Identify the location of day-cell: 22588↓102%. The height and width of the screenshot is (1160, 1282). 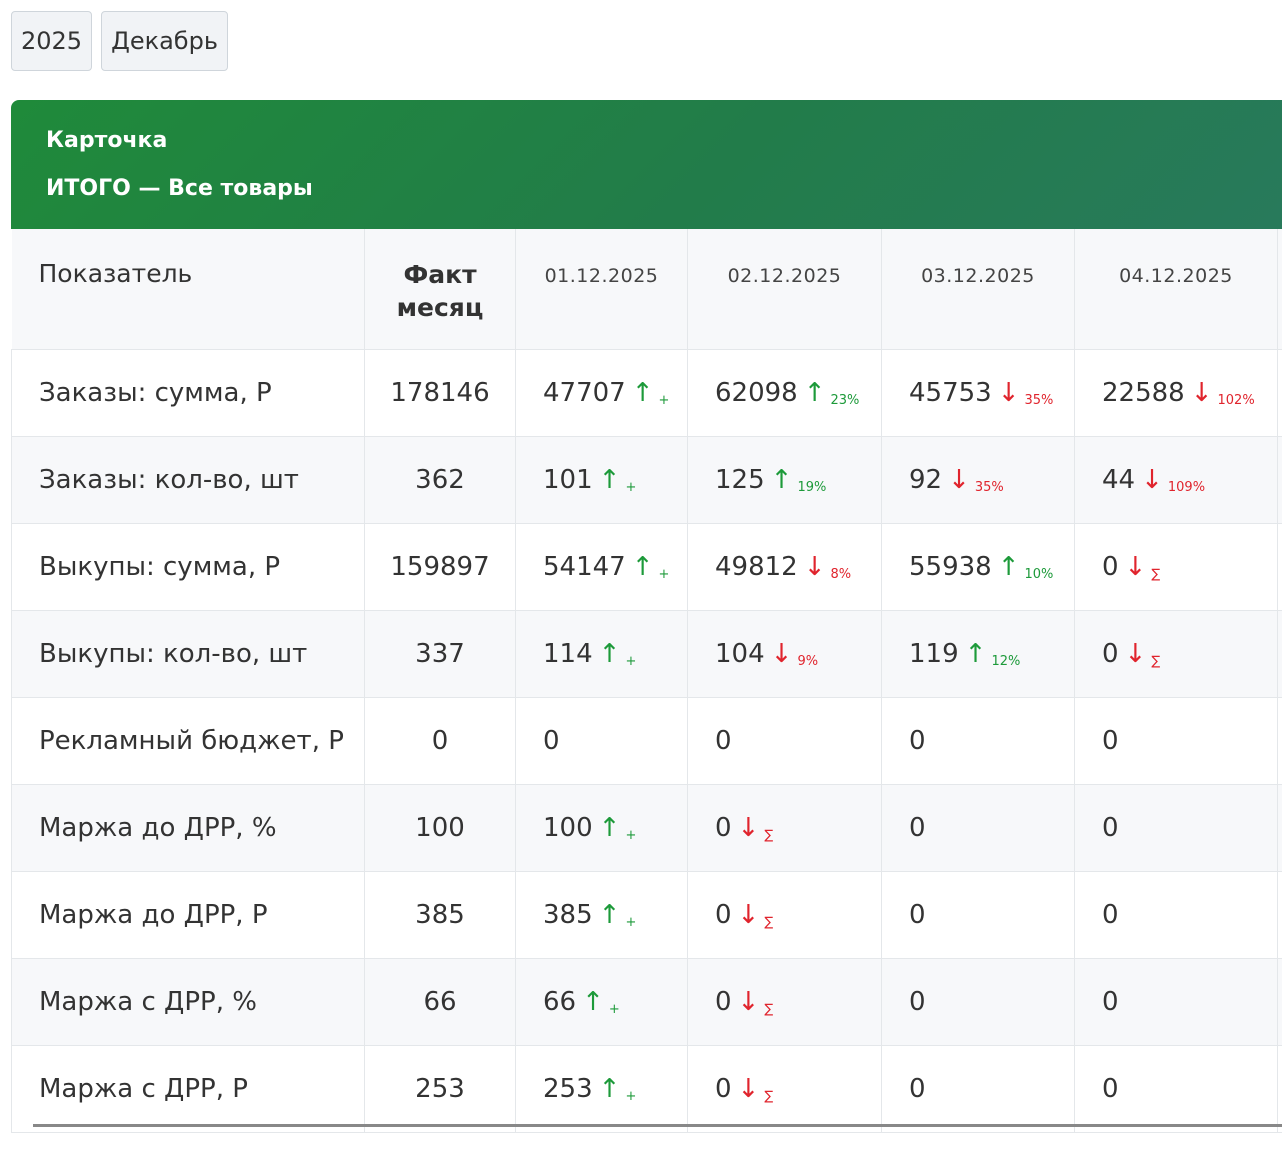
(1176, 392).